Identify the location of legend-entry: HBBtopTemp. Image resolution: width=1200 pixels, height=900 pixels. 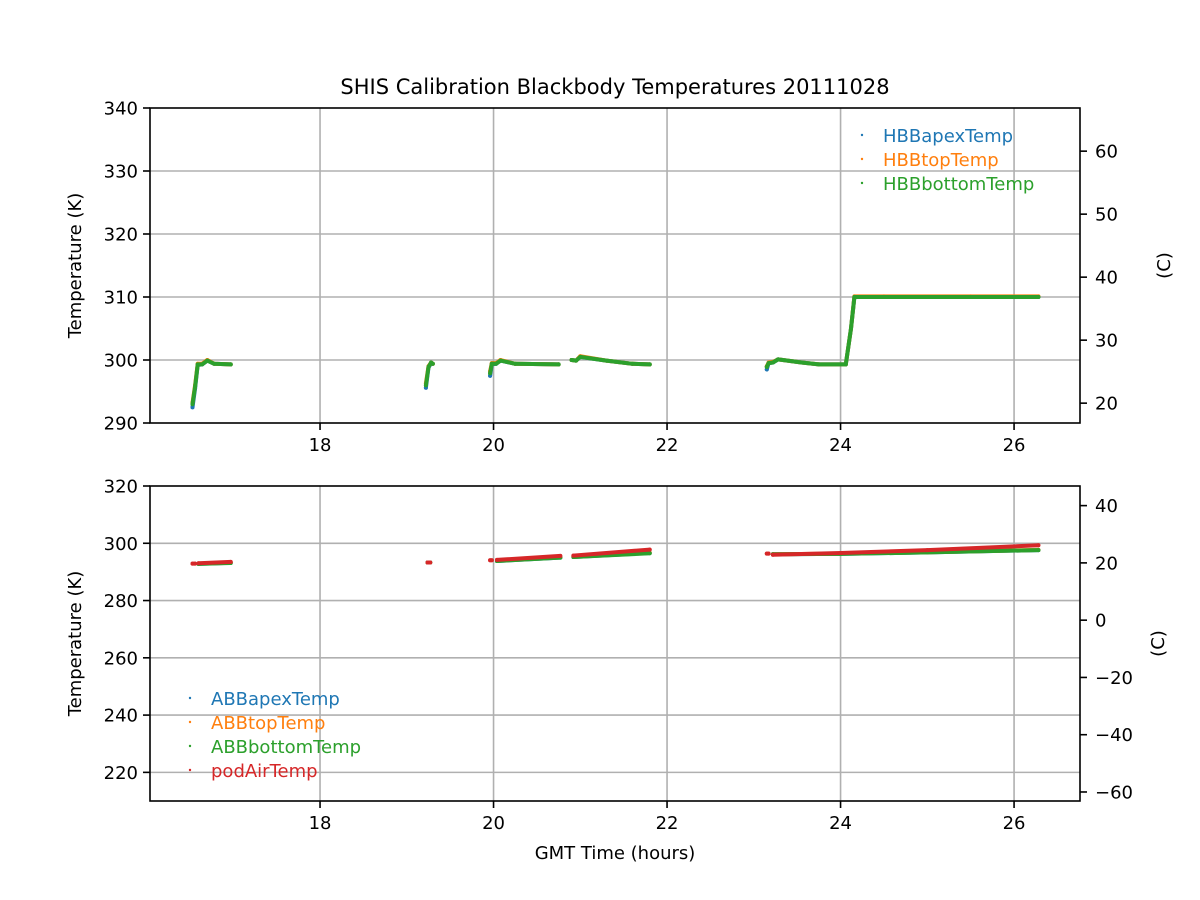
(941, 160).